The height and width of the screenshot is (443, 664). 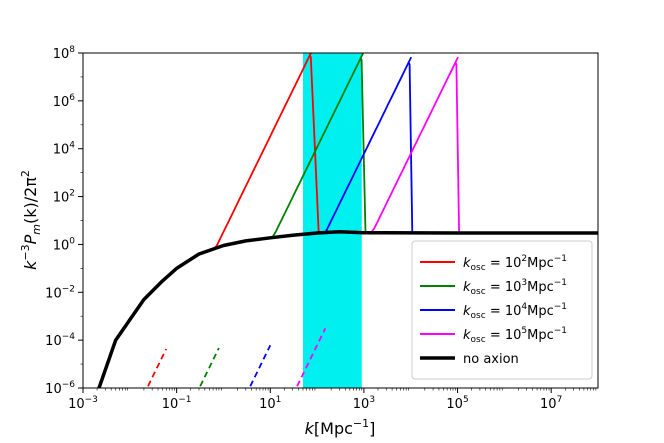 I want to click on y-tick-label: 10², so click(x=64, y=197).